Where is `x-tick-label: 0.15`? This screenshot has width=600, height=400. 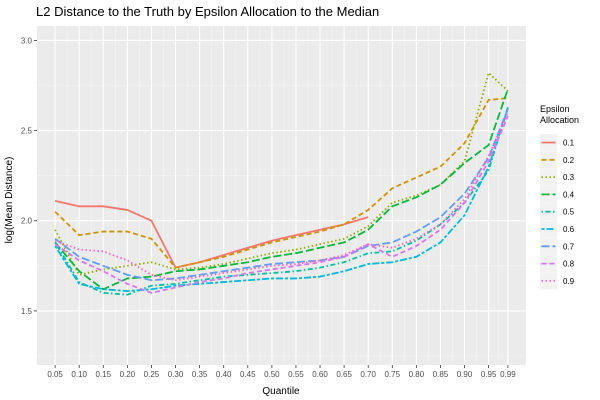 x-tick-label: 0.15 is located at coordinates (103, 374).